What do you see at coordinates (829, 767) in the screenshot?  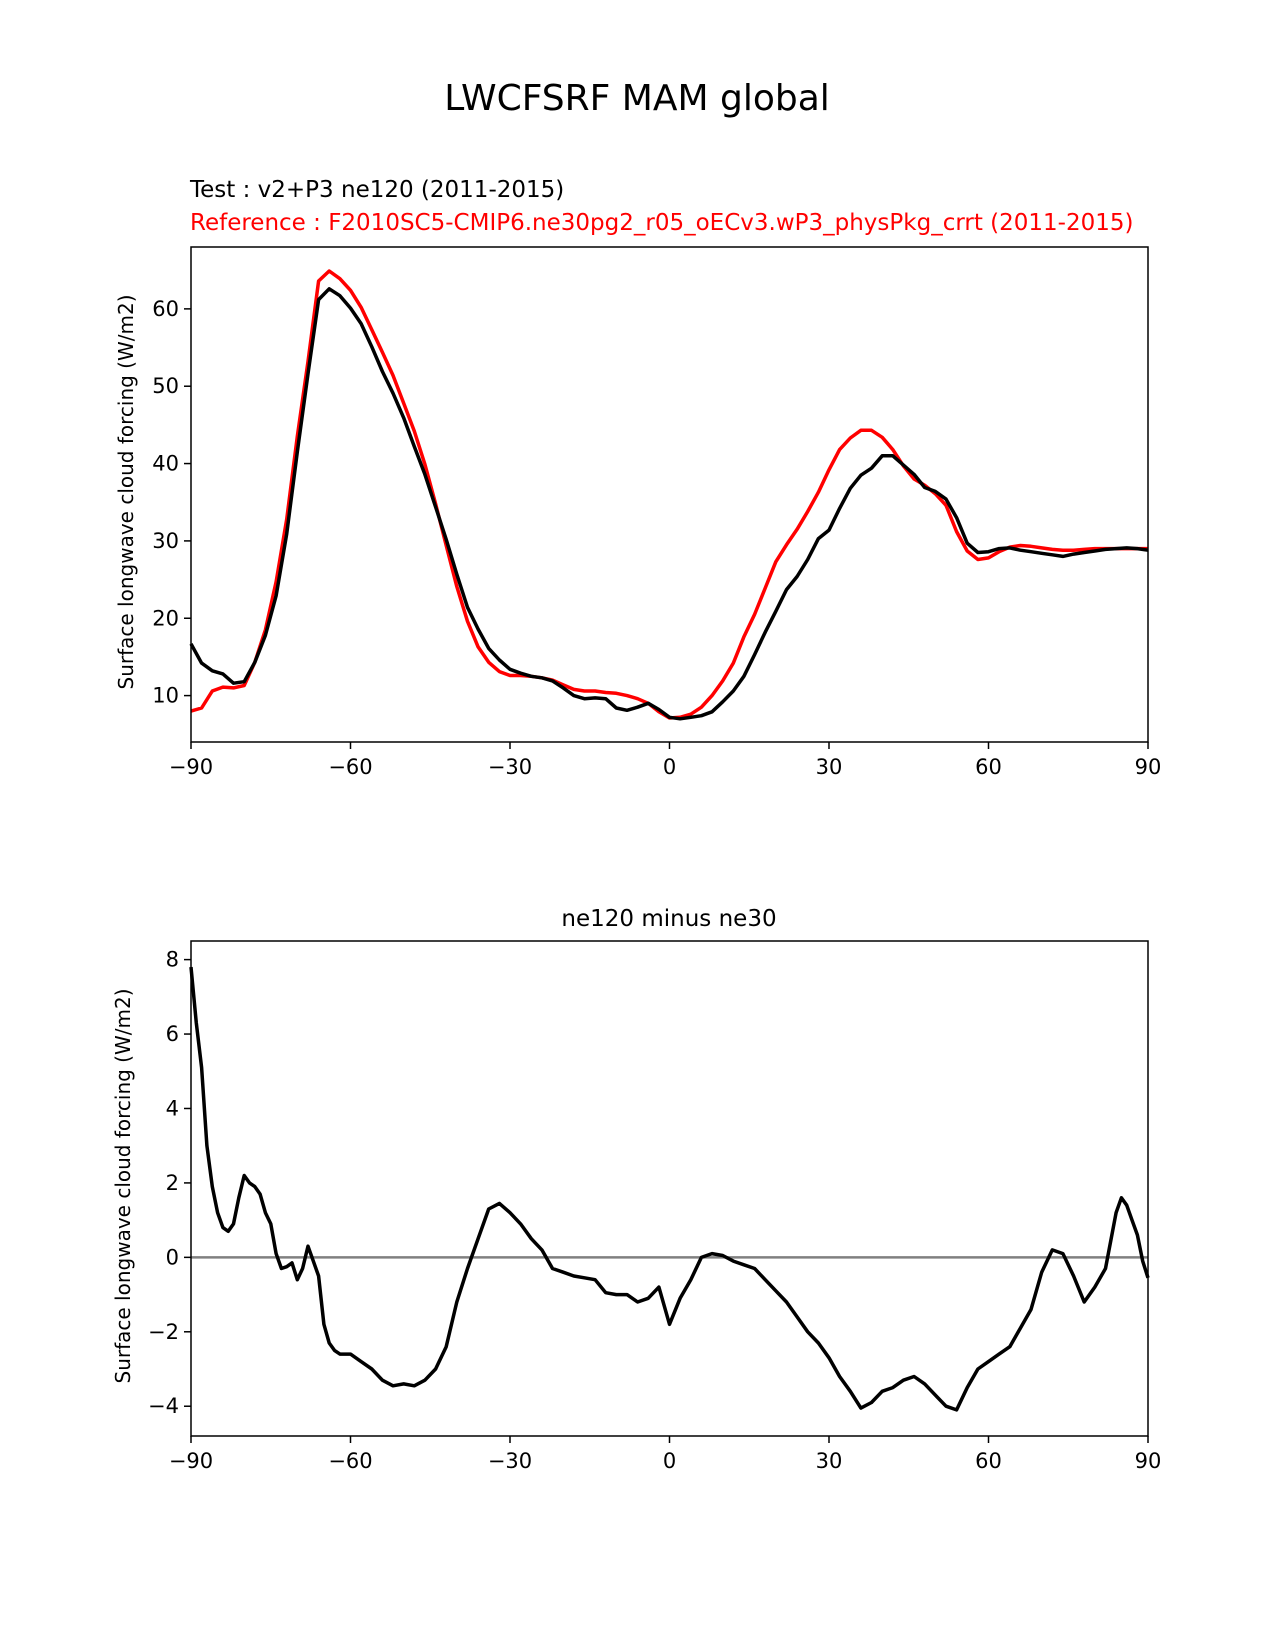 I see `top-xtick-label: 30` at bounding box center [829, 767].